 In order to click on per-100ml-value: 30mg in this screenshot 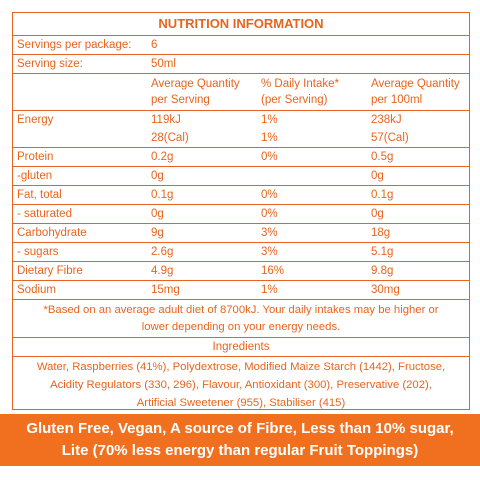, I will do `click(385, 290)`.